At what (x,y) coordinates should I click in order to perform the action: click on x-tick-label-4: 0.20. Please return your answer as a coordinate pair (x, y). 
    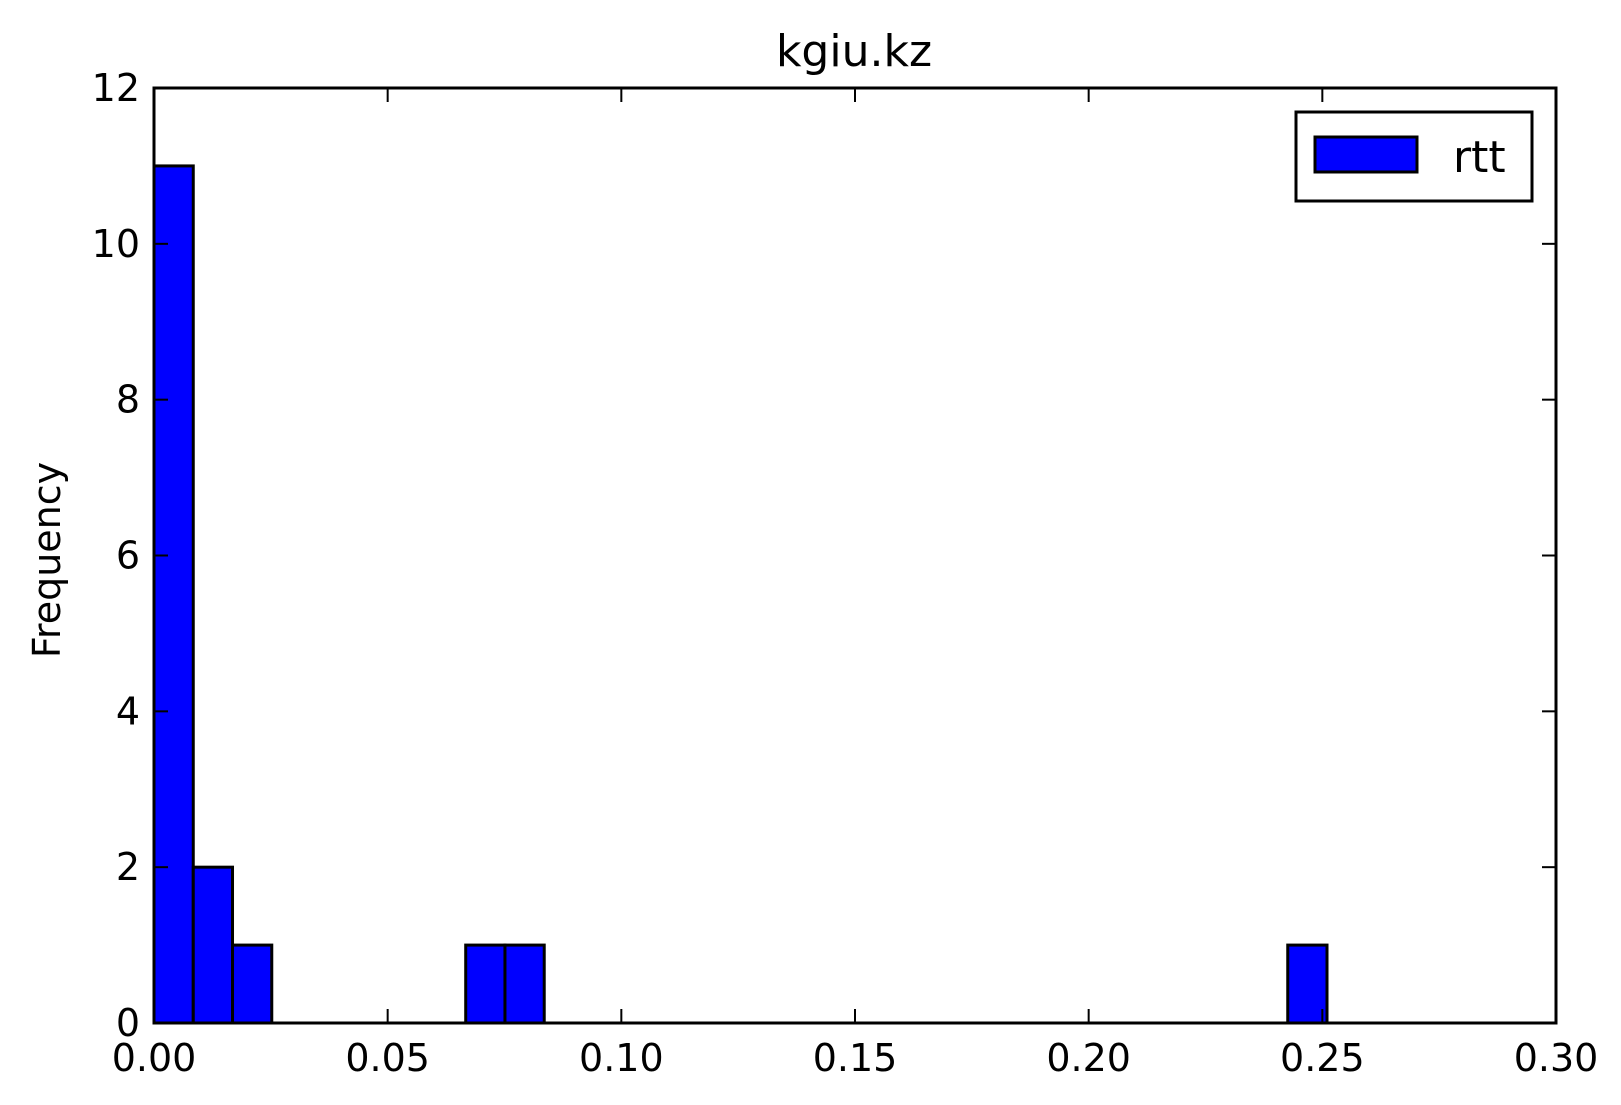
    Looking at the image, I should click on (1088, 1058).